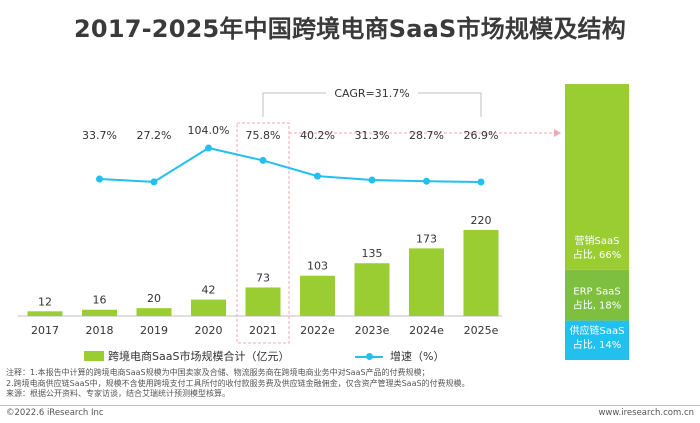  Describe the element at coordinates (426, 330) in the screenshot. I see `category-label-2024e: 2024e` at that location.